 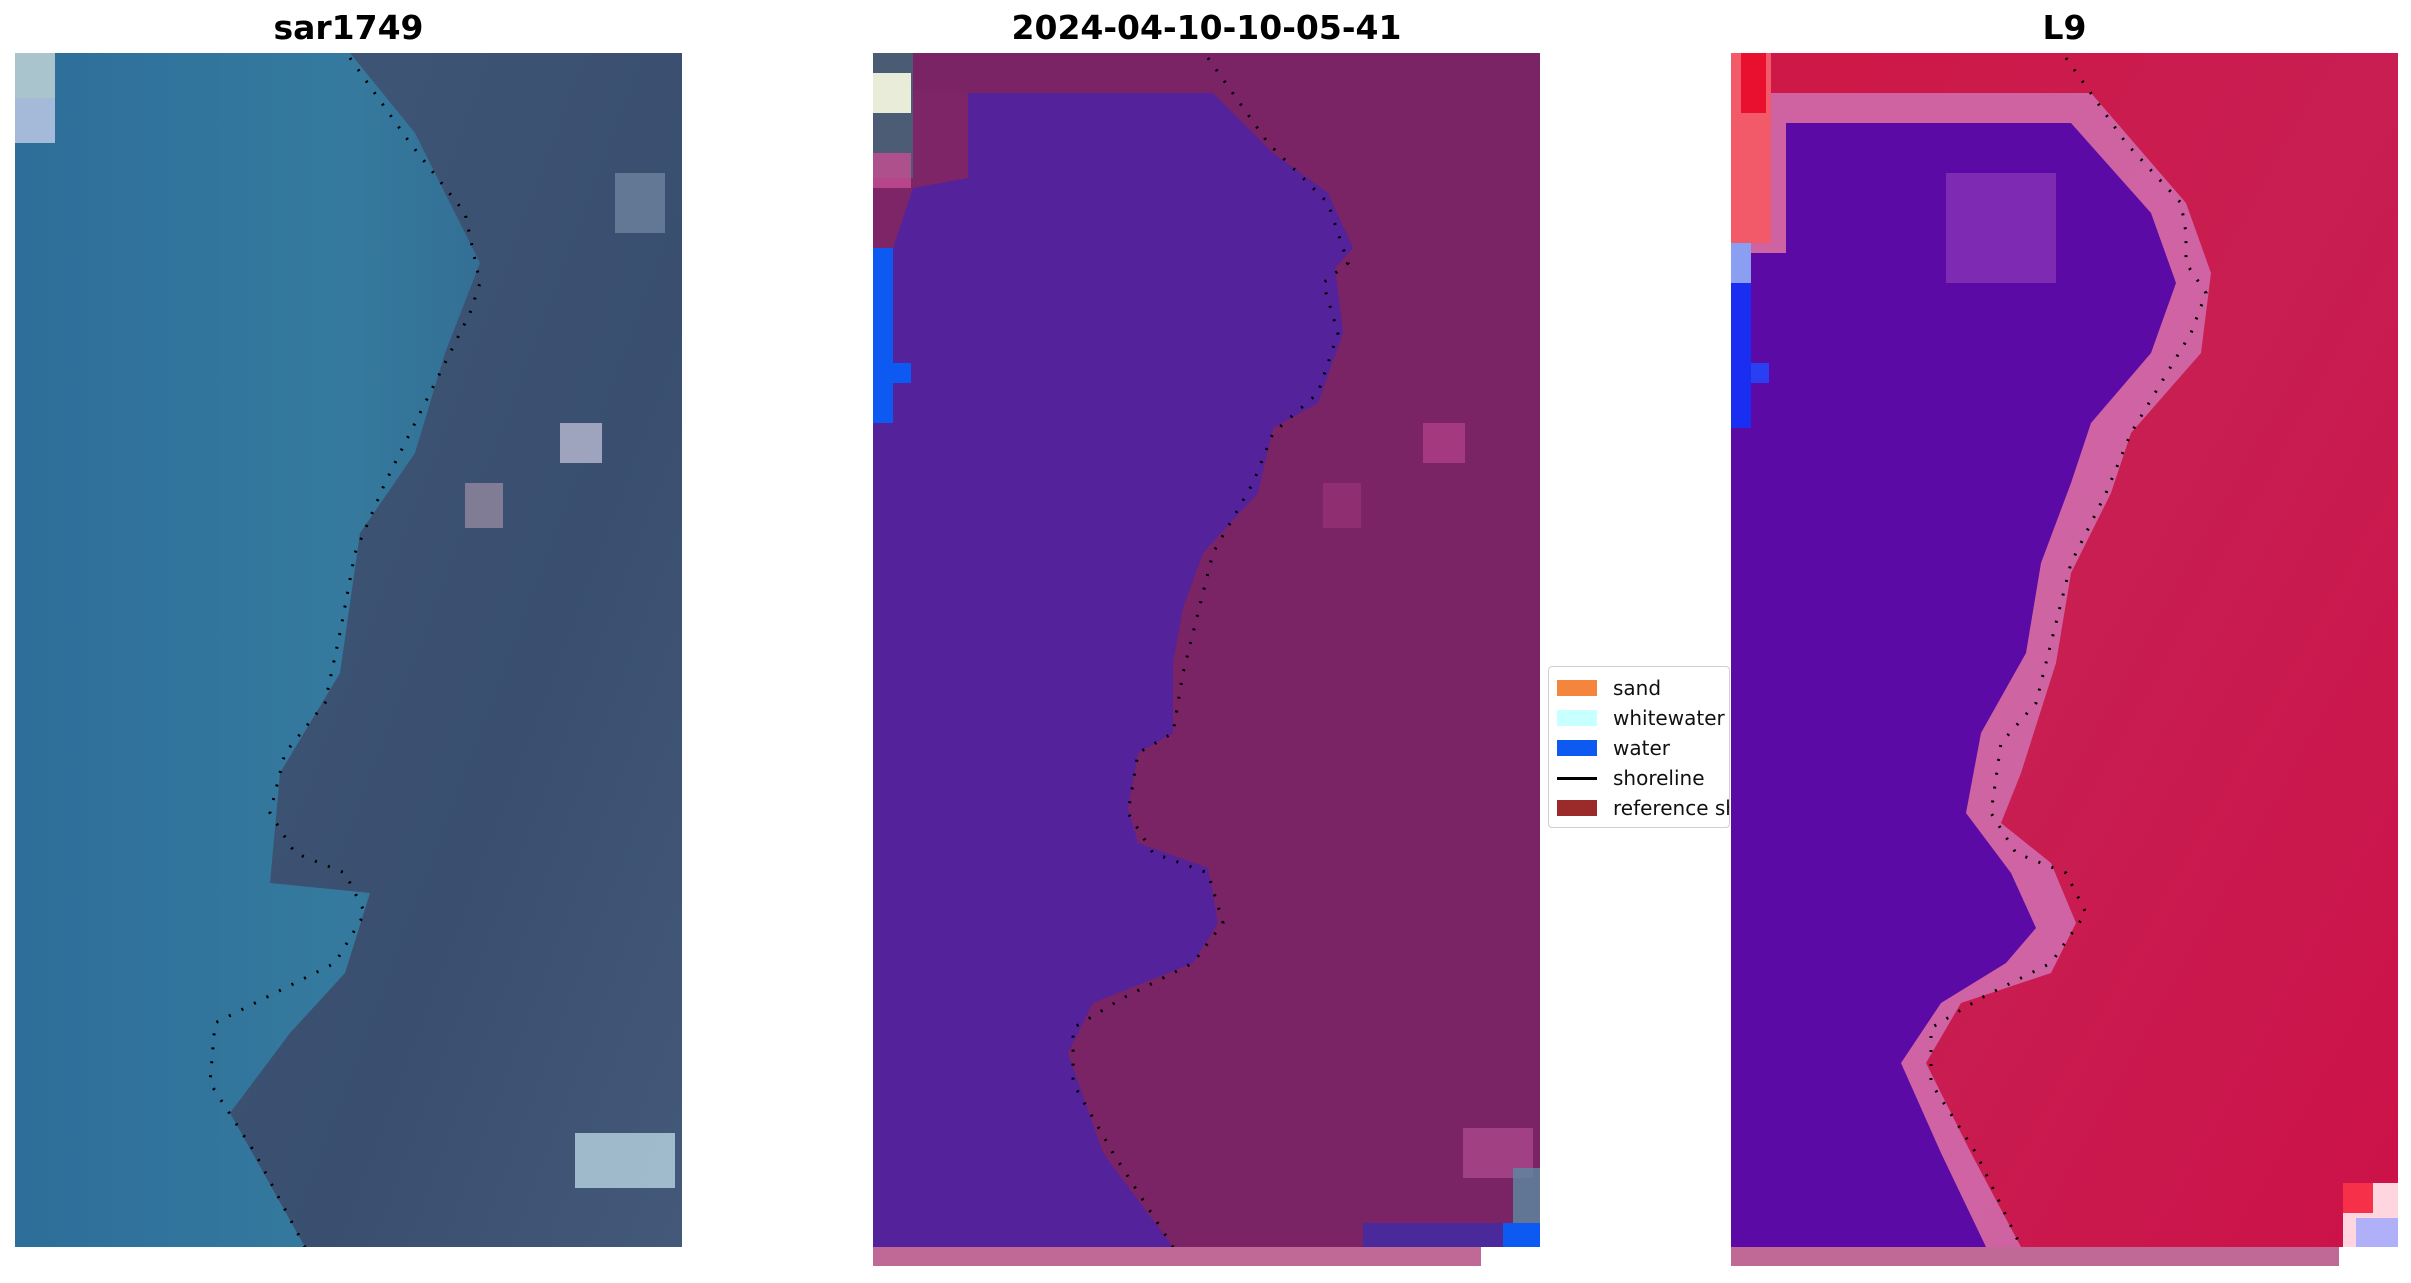 I want to click on false-color-bottom-strip, so click(x=2035, y=1256).